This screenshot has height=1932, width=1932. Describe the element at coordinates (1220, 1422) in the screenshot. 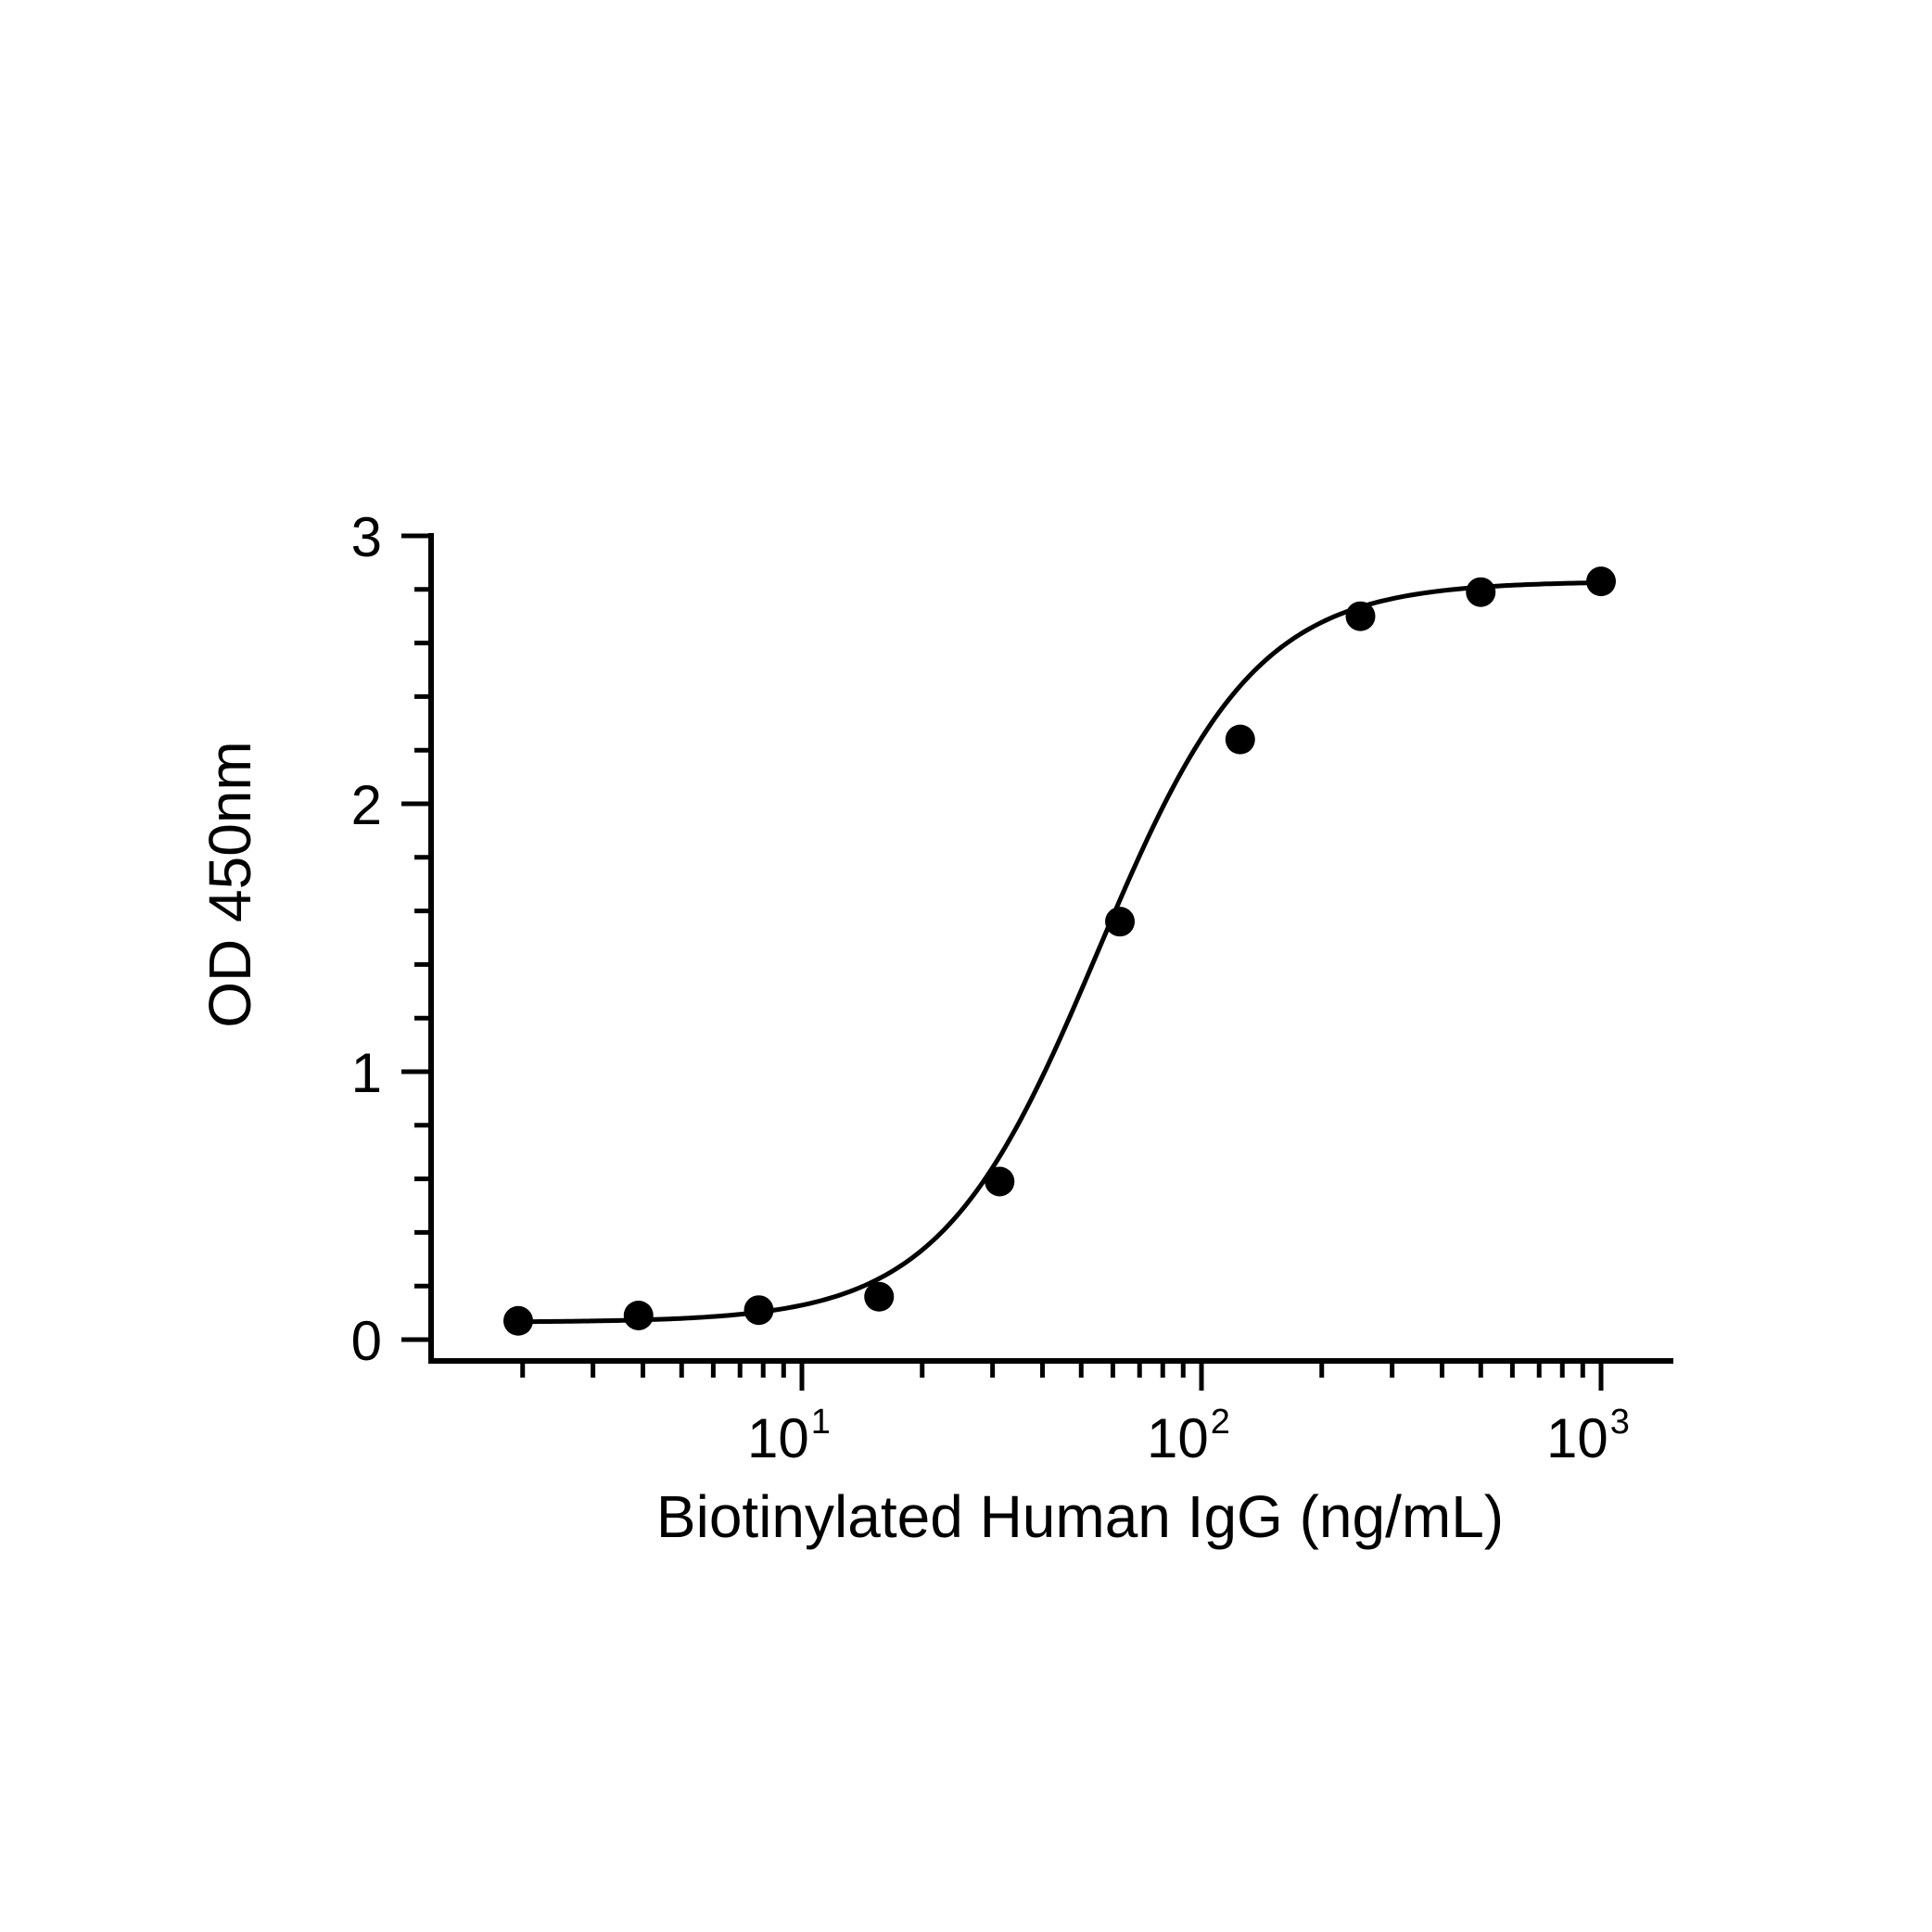

I see `x-tick-exponent: 2` at that location.